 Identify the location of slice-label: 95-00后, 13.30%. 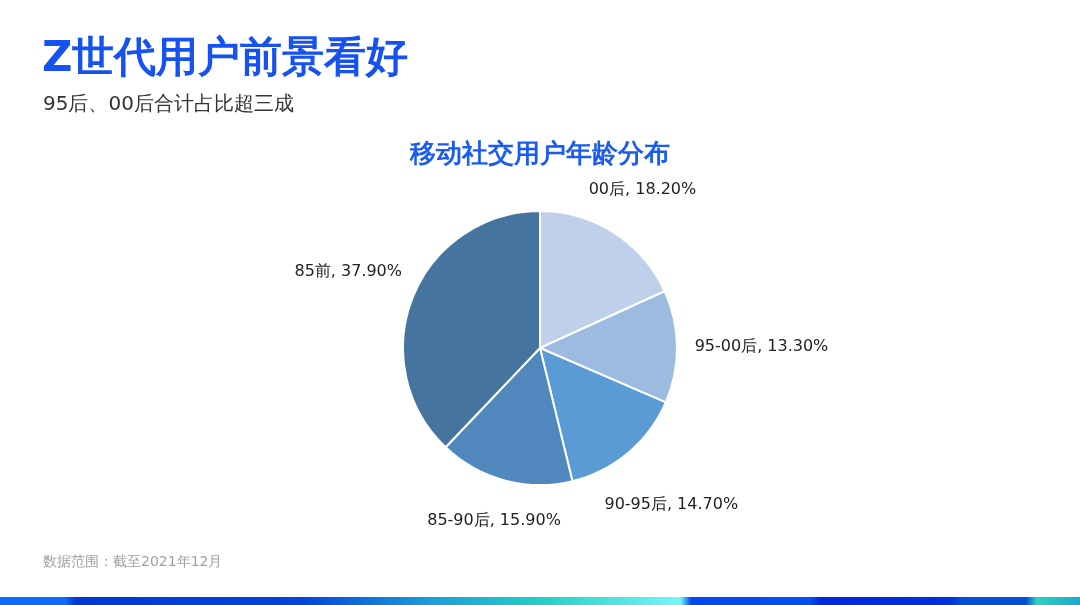
(761, 345).